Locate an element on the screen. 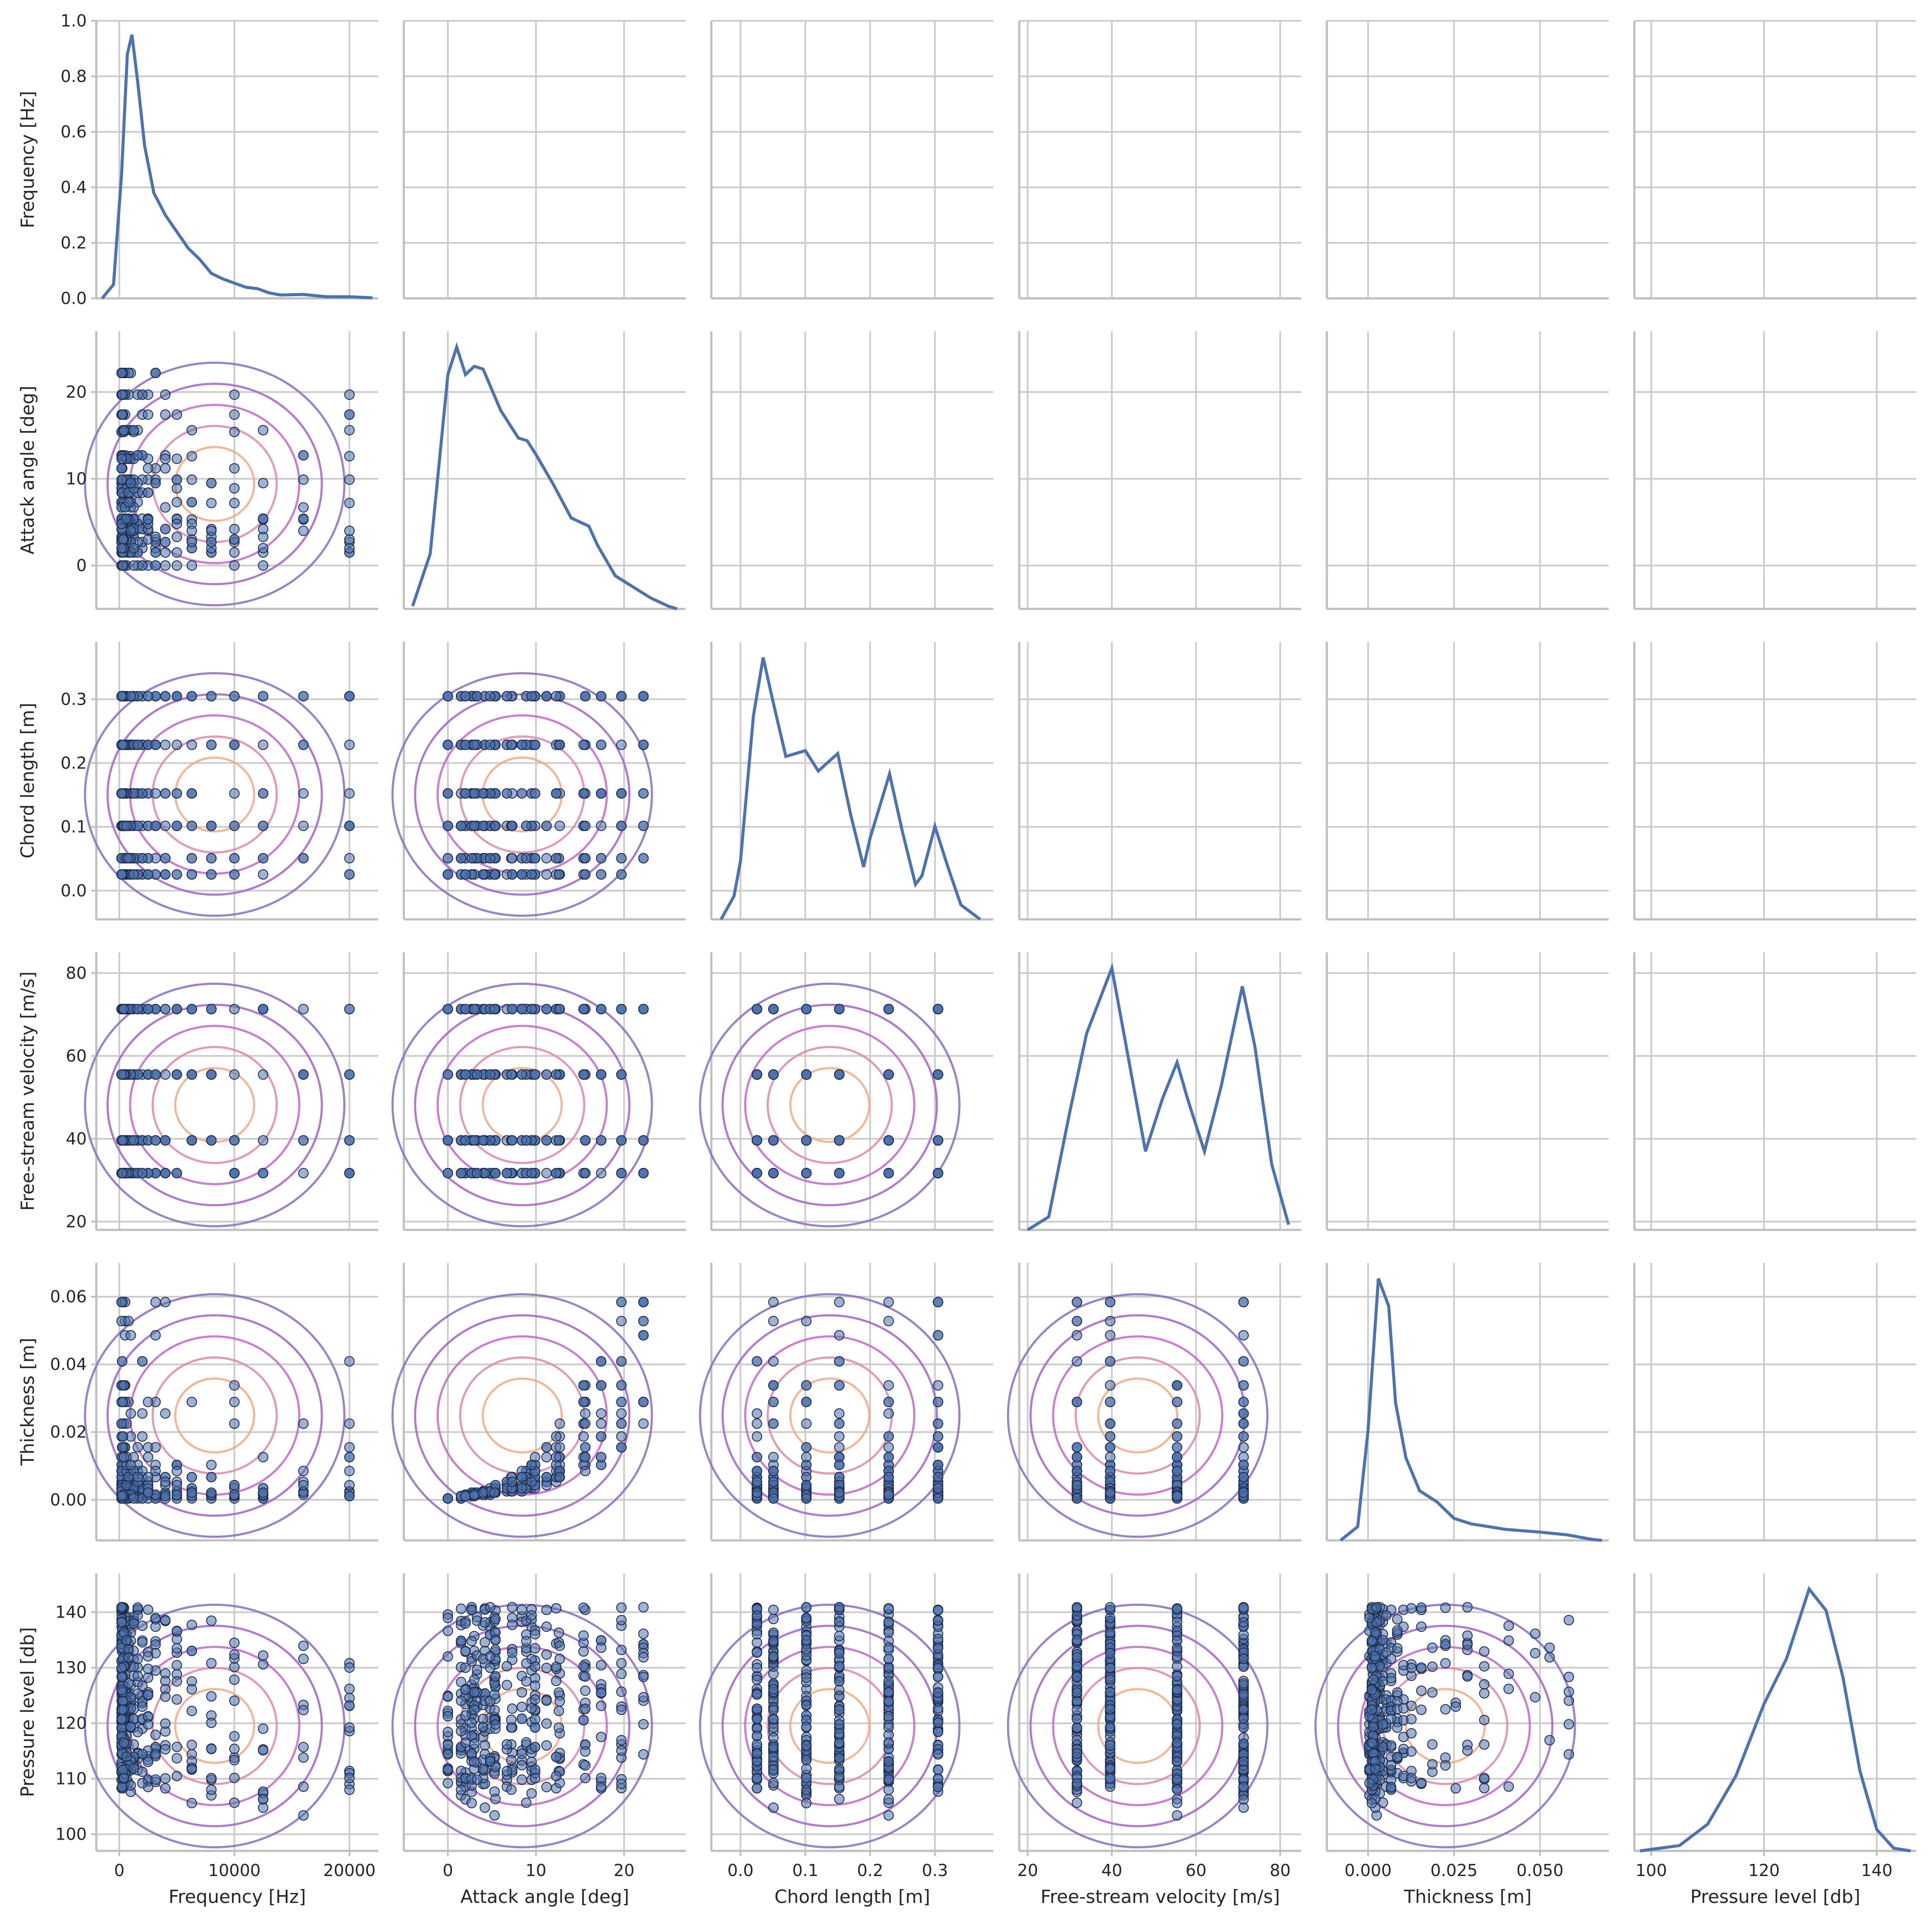 Image resolution: width=1931 pixels, height=1932 pixels. panel-press-vs-angle is located at coordinates (538, 1712).